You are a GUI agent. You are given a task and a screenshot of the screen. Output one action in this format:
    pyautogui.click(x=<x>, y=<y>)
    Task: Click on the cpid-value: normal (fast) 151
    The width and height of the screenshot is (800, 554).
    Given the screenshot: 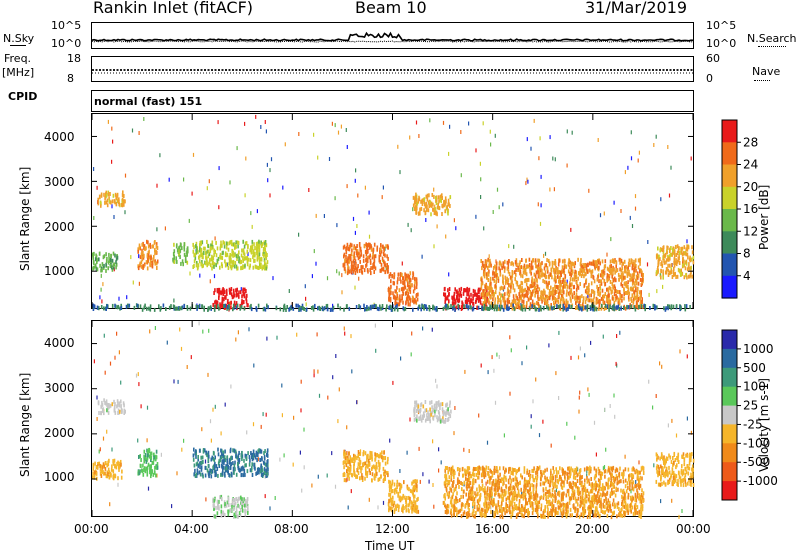 What is the action you would take?
    pyautogui.click(x=148, y=101)
    